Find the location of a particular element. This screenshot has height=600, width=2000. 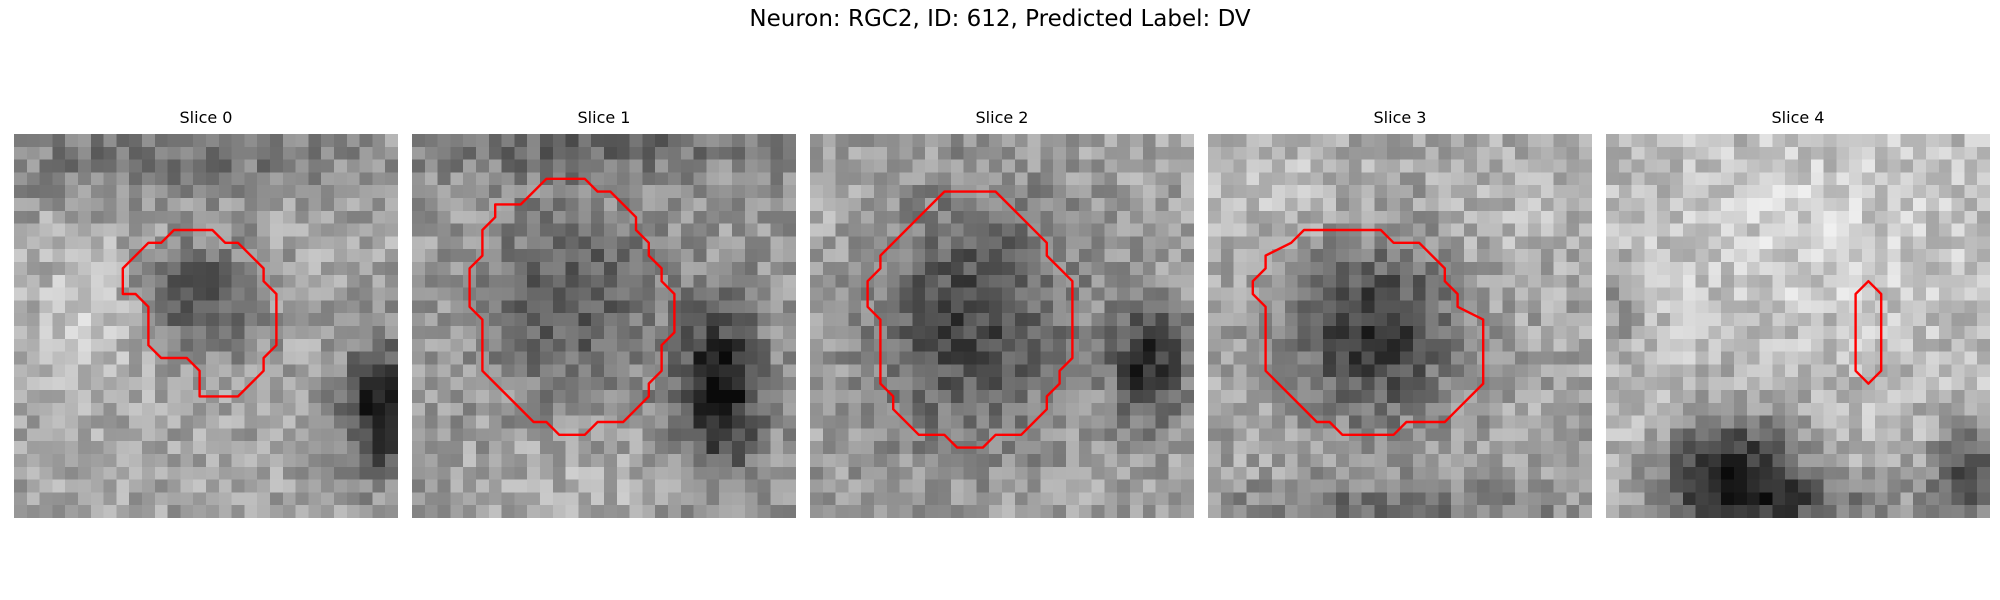

slice-panel: Slice 2 is located at coordinates (1002, 317).